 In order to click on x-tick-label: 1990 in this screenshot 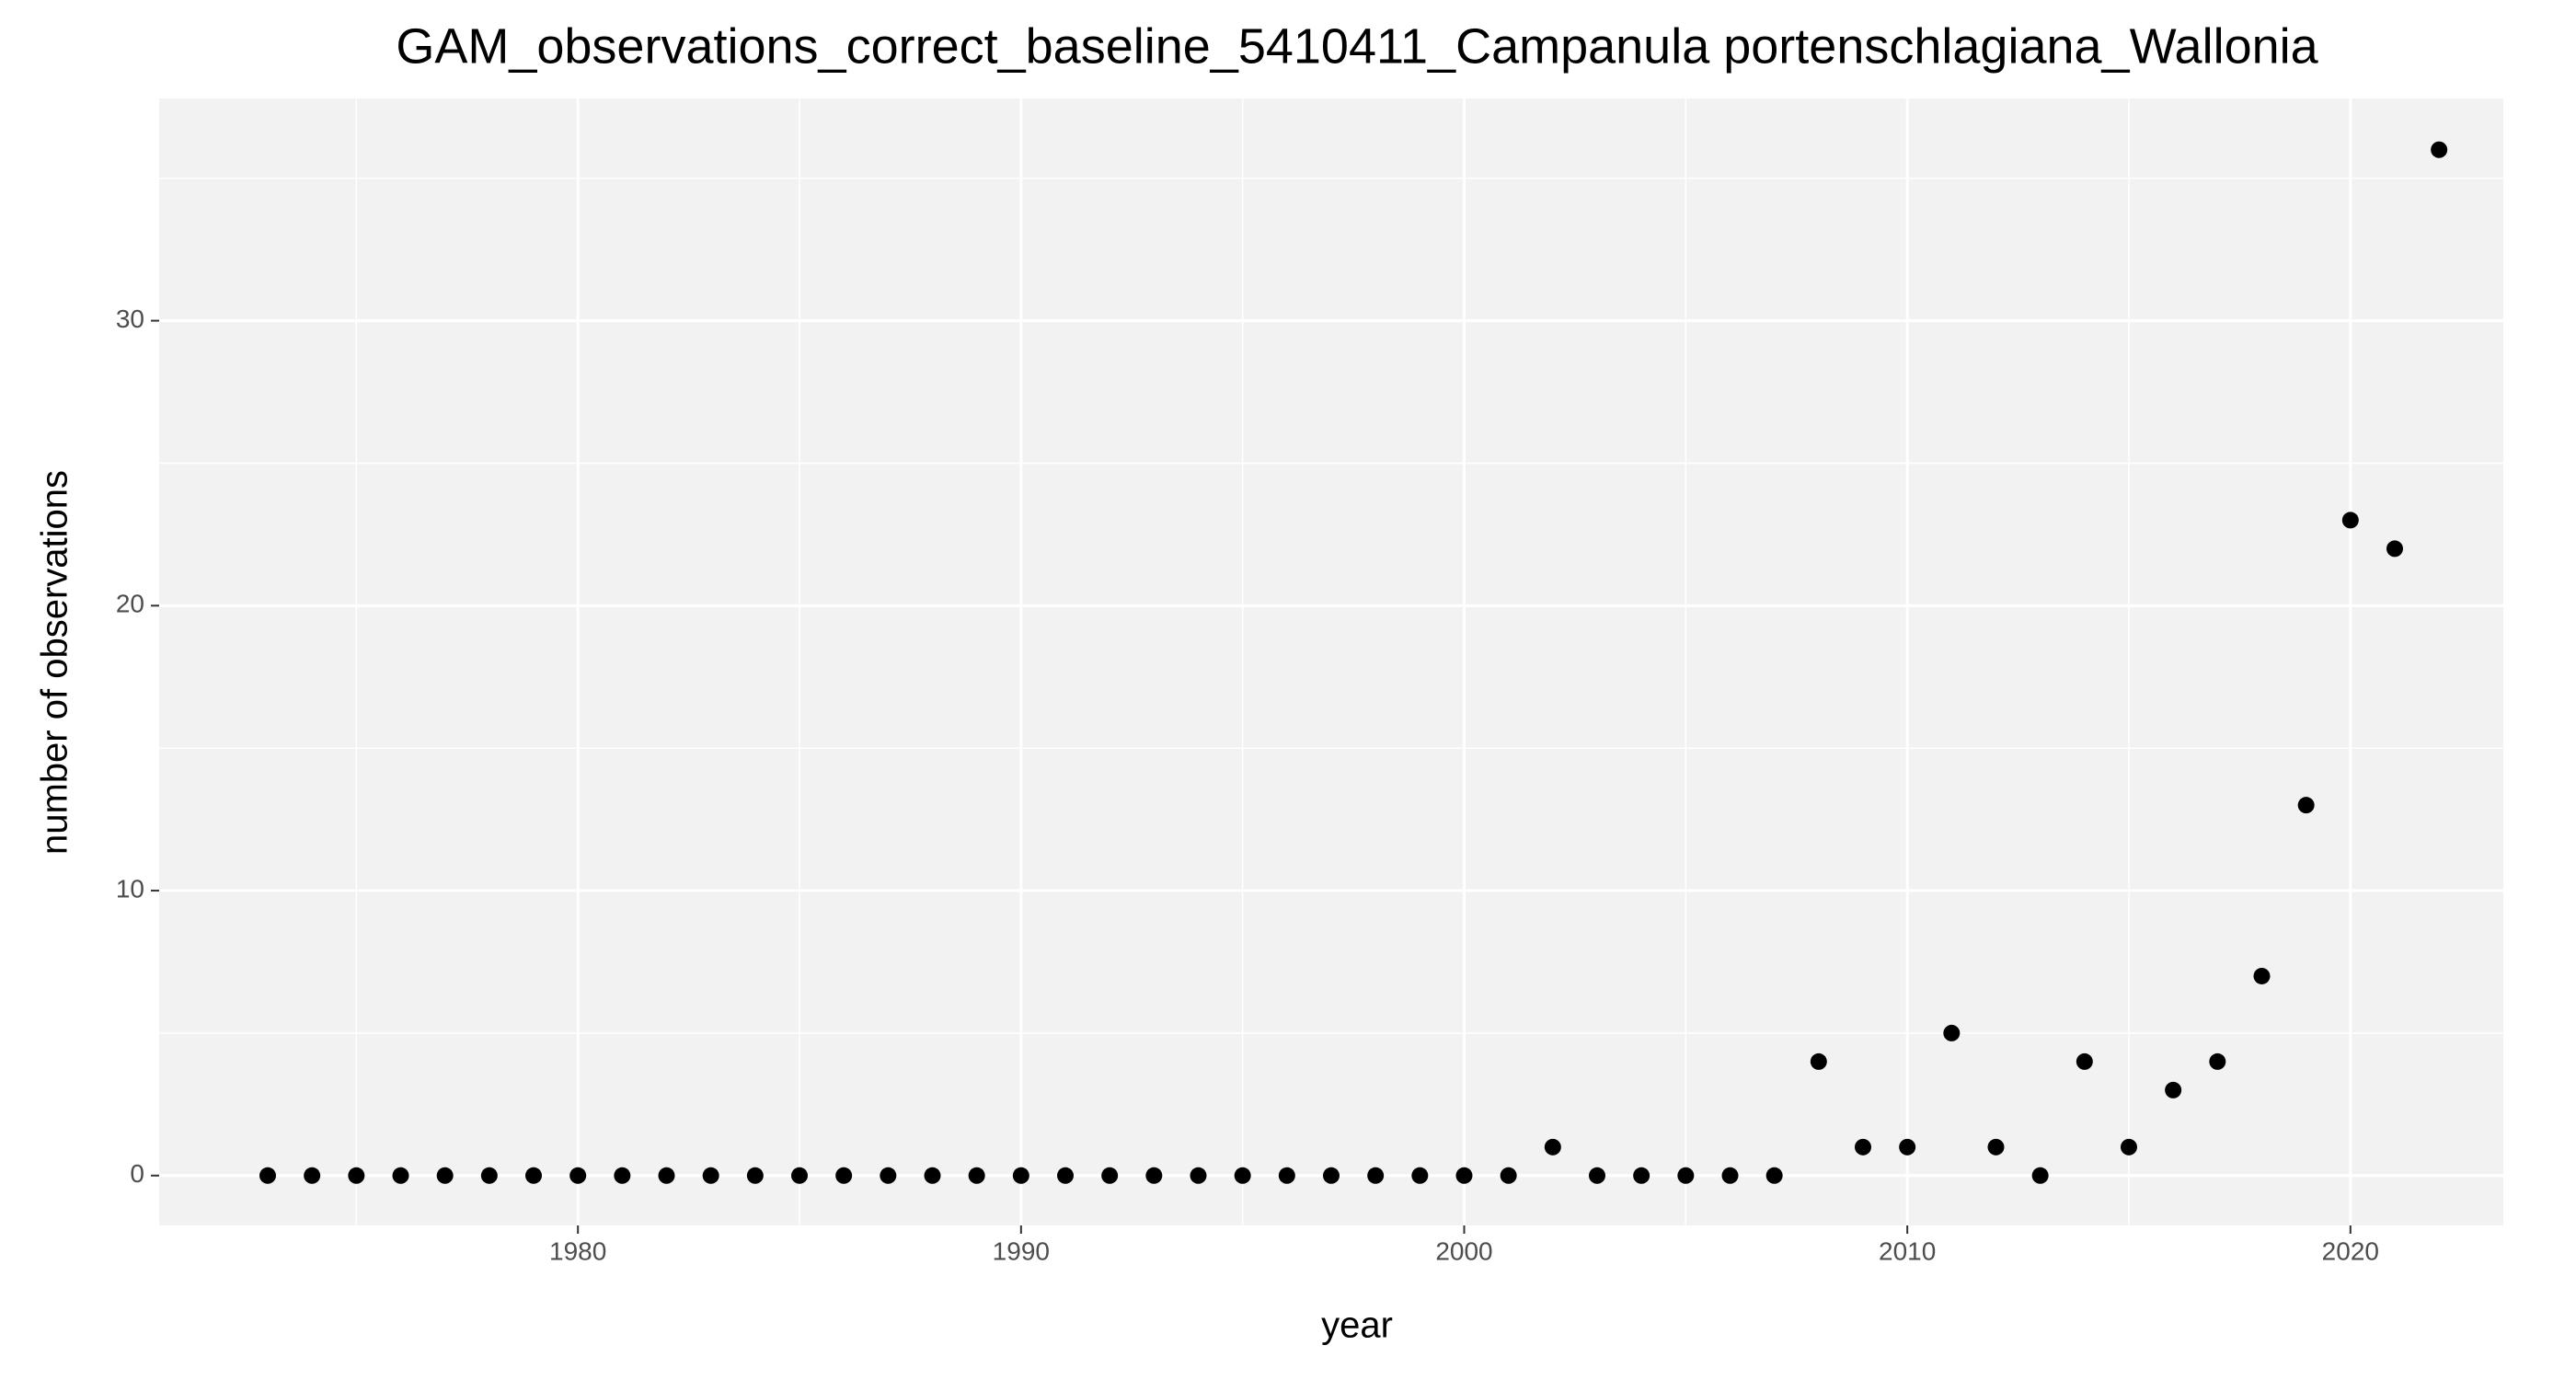, I will do `click(1021, 1250)`.